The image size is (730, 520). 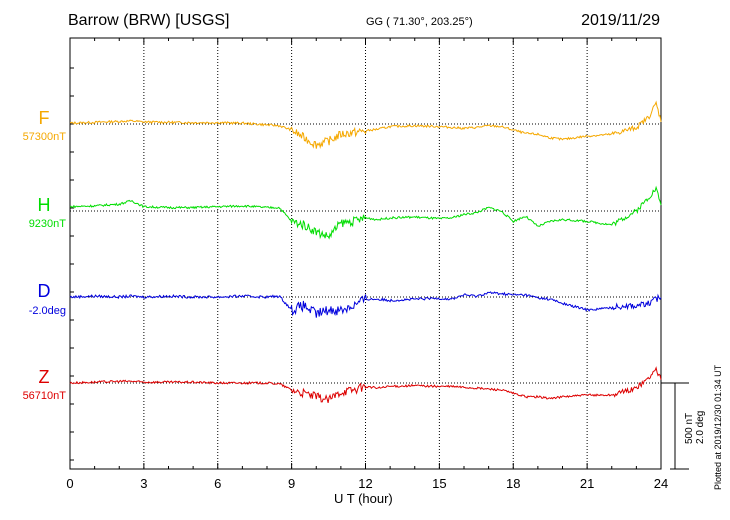 I want to click on x-tick-label-0: 0, so click(x=69, y=483).